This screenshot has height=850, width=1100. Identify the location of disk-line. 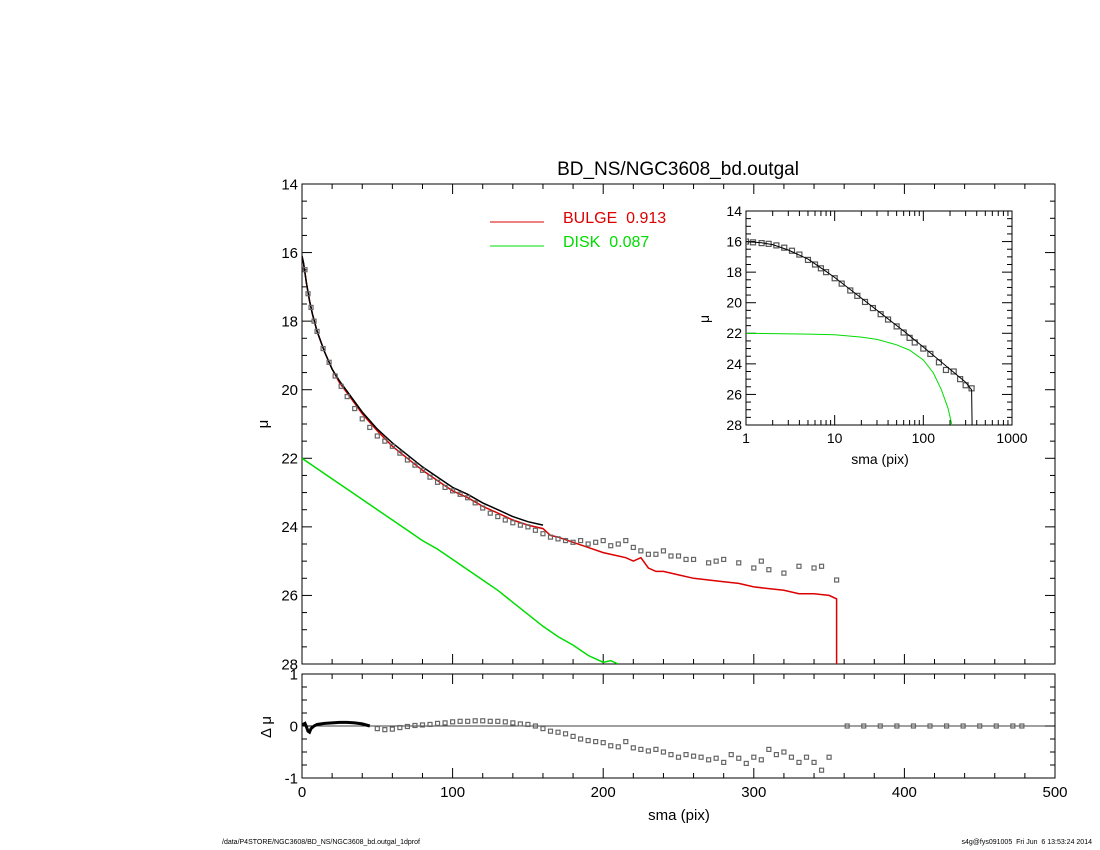
(849, 378).